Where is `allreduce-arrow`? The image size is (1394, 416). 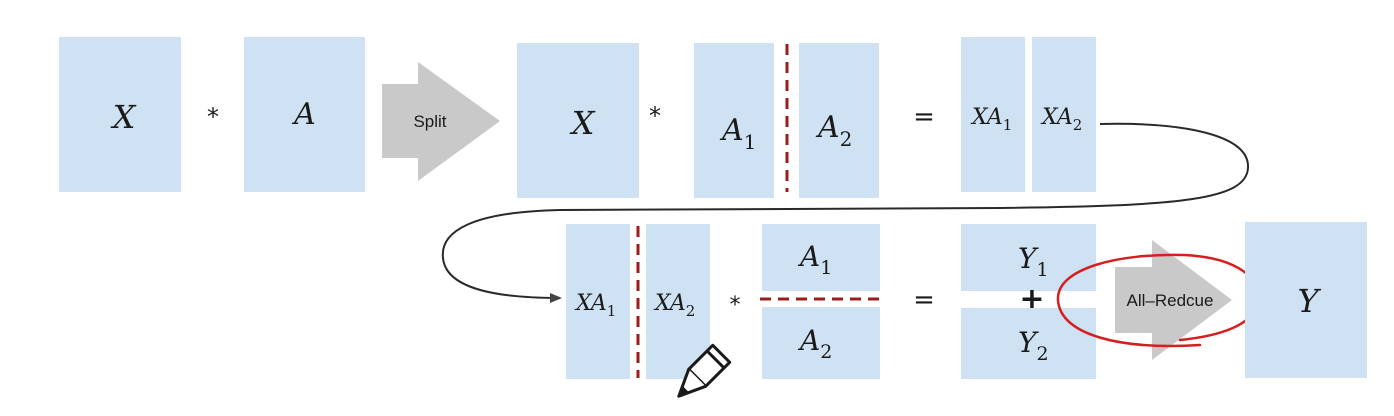
allreduce-arrow is located at coordinates (1173, 300).